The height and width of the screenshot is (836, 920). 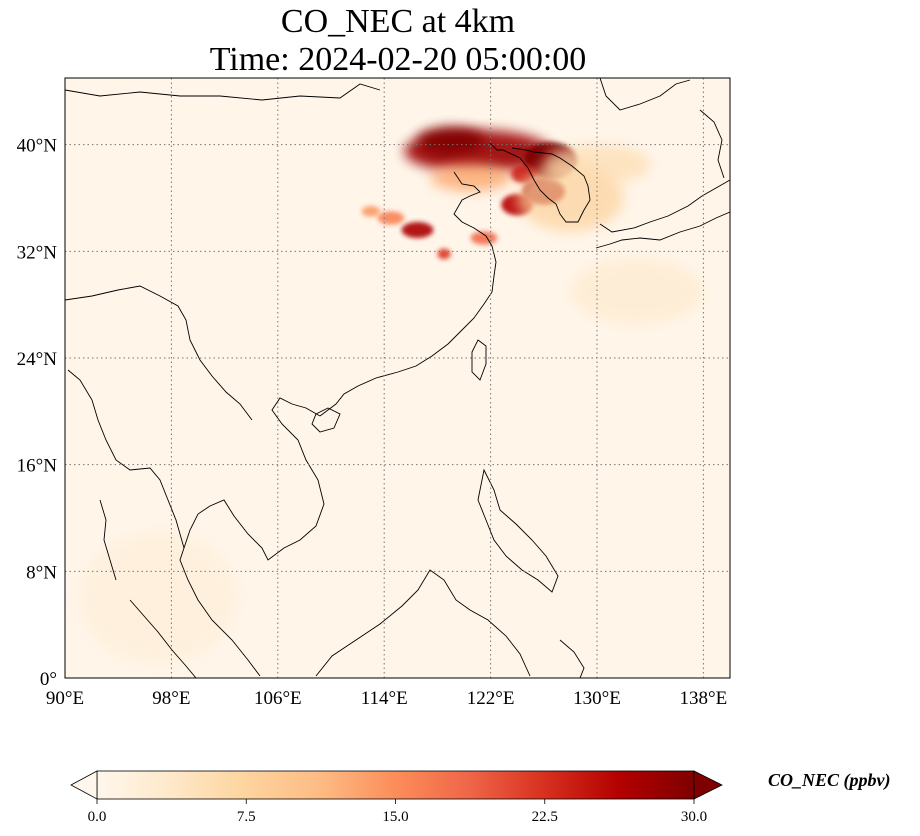 I want to click on y-axis-ticks: 0° 8°N 16°N 24°N 32°N 40°N, so click(x=37, y=413).